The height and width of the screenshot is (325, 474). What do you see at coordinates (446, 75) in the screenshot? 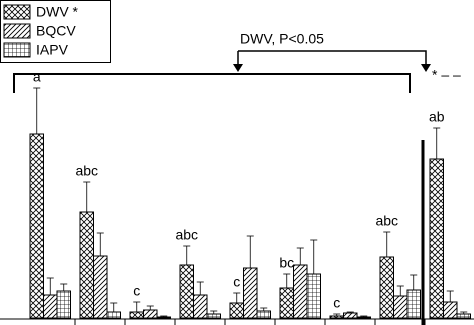
I see `annotation: * – –` at bounding box center [446, 75].